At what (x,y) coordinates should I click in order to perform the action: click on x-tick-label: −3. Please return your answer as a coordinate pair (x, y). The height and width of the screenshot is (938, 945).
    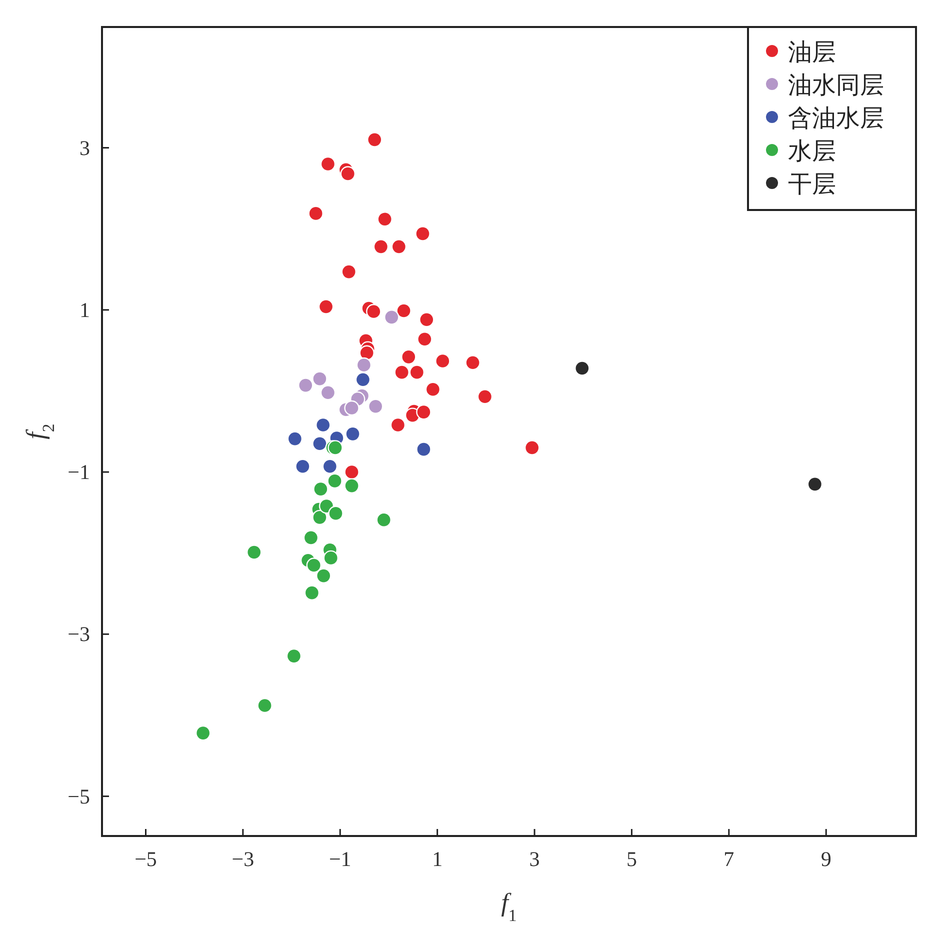
    Looking at the image, I should click on (243, 859).